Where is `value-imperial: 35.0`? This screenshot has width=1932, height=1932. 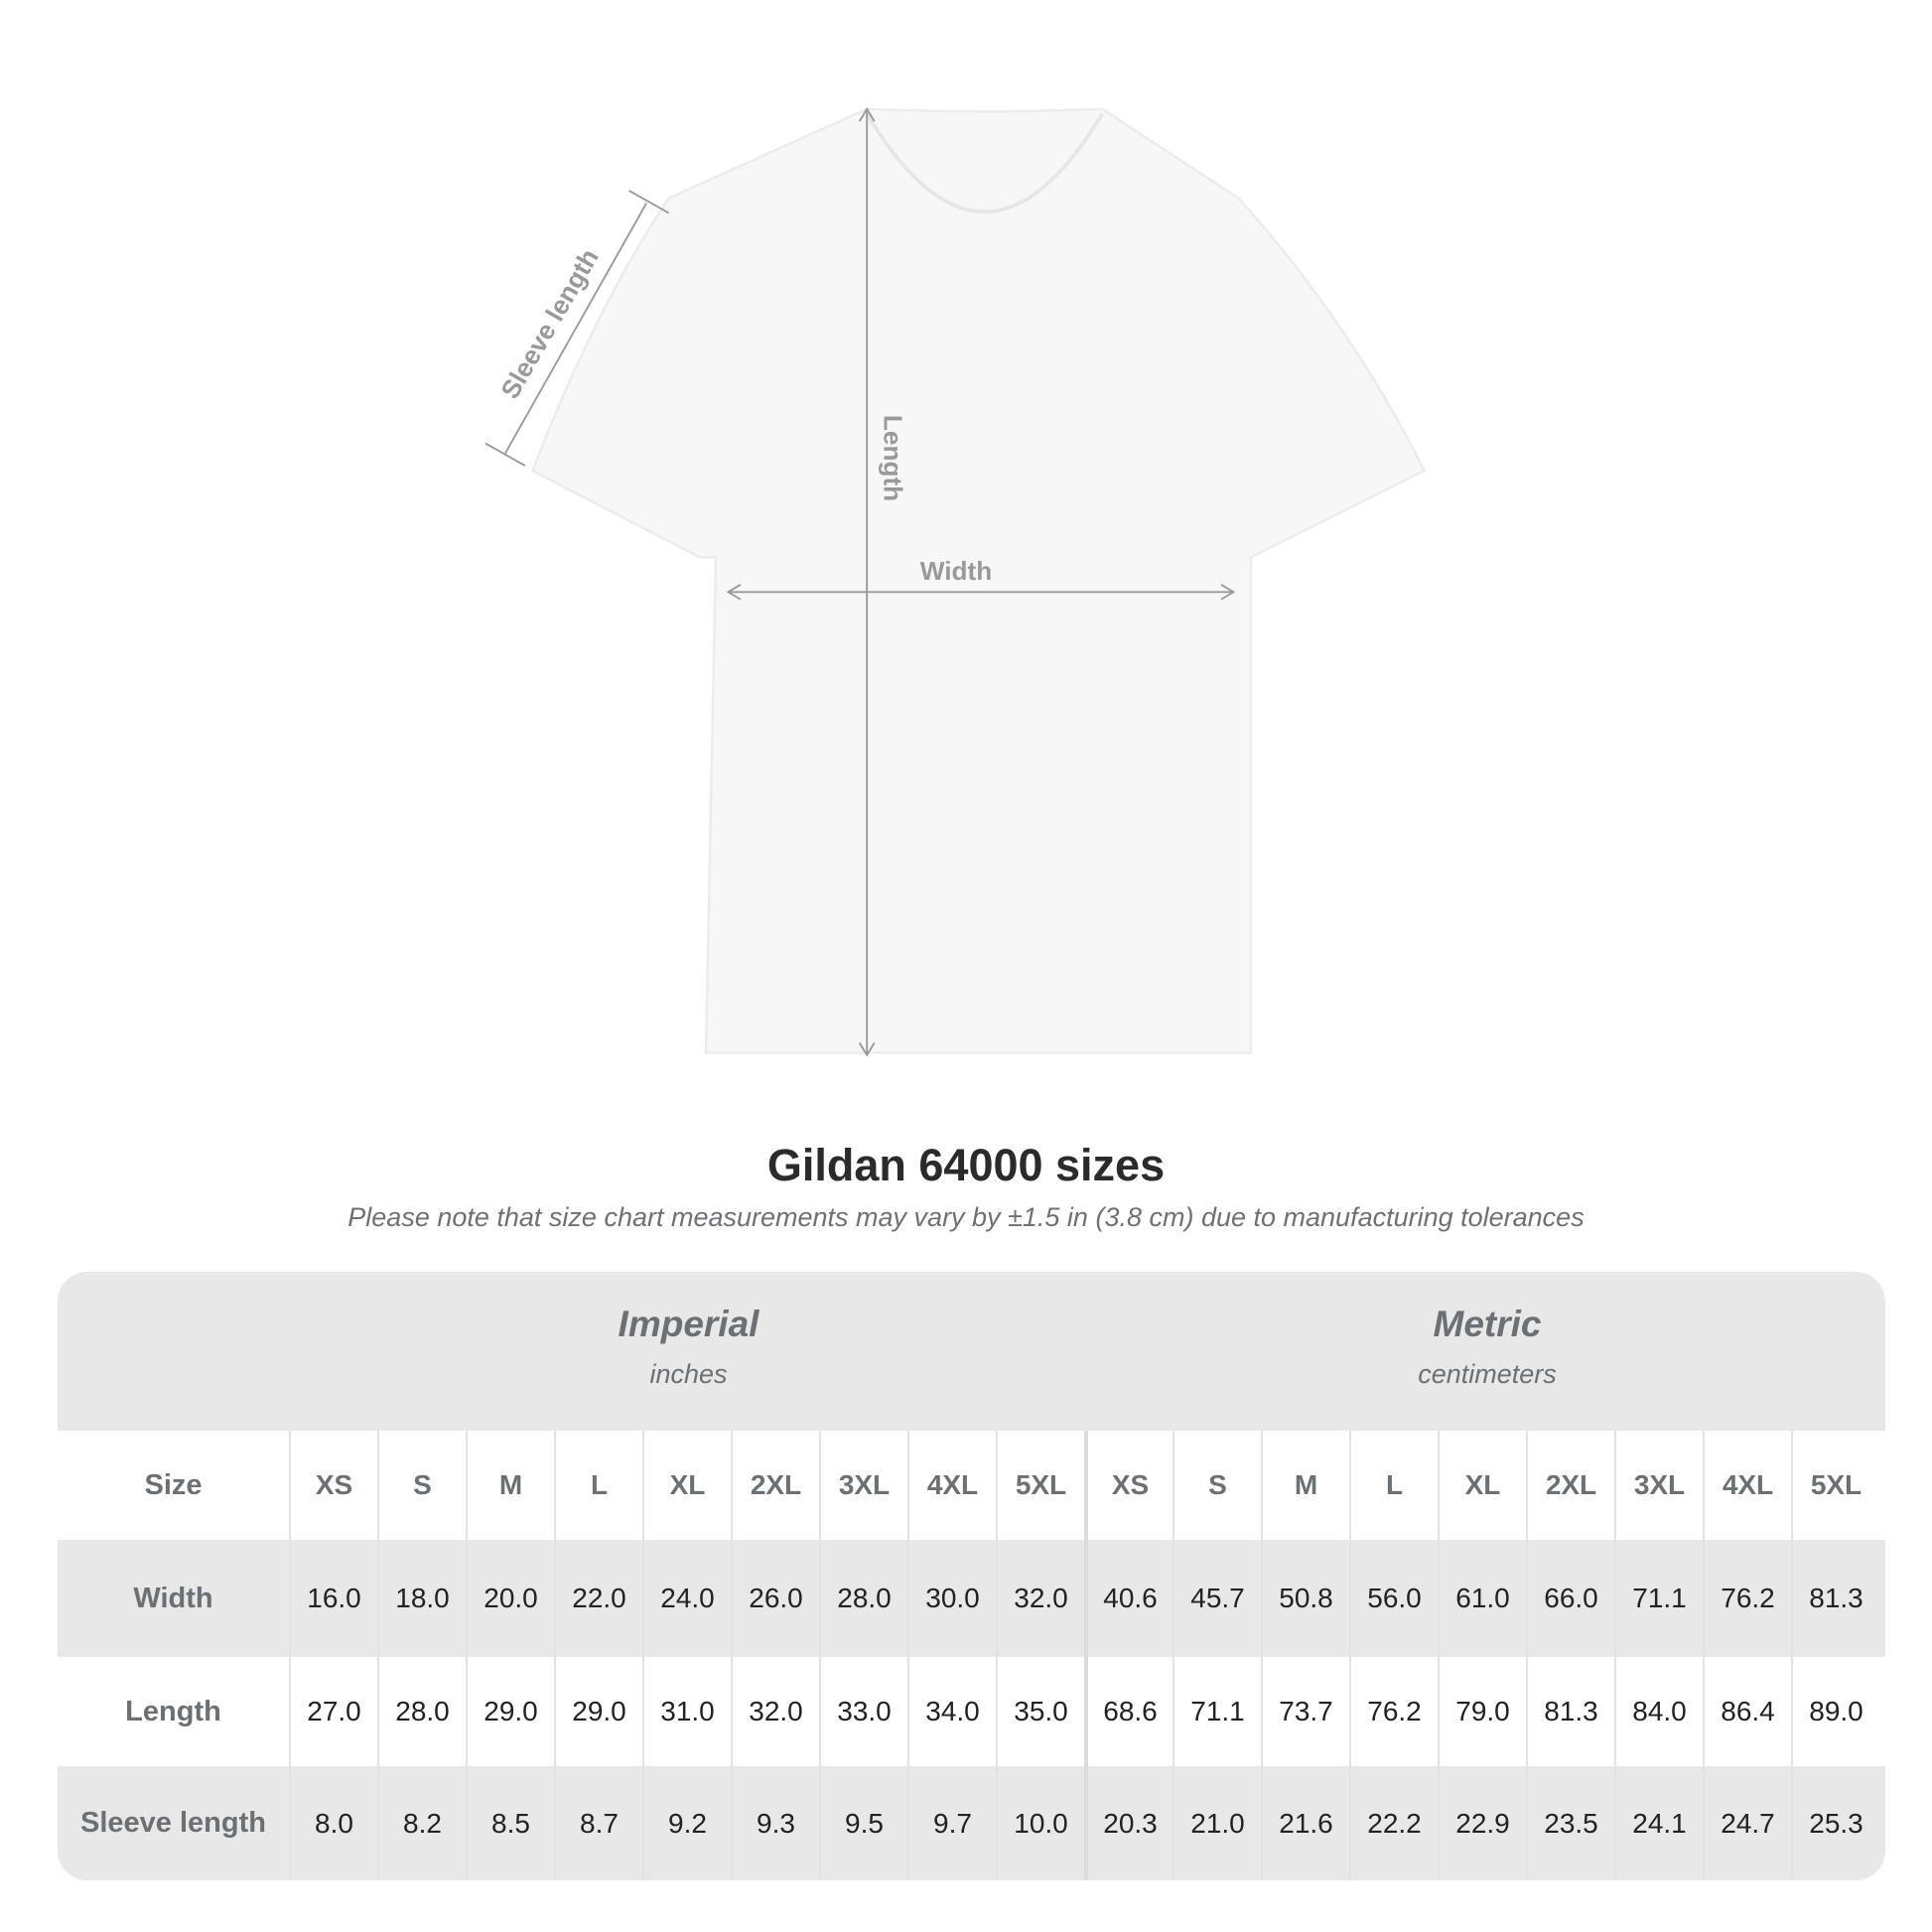 value-imperial: 35.0 is located at coordinates (1040, 1711).